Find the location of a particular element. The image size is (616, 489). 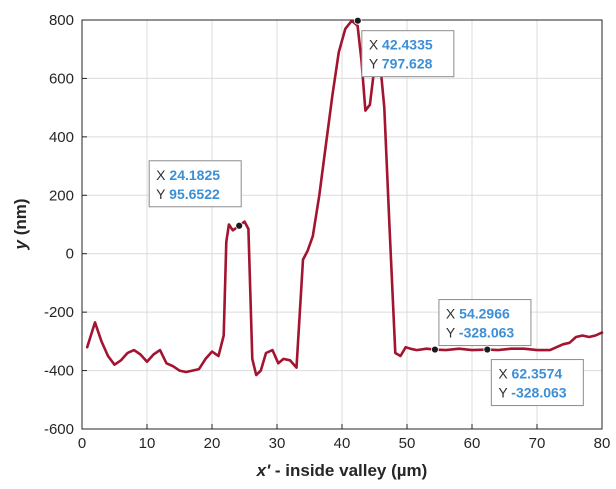

datatip-x-line: X 54.2966 is located at coordinates (478, 314).